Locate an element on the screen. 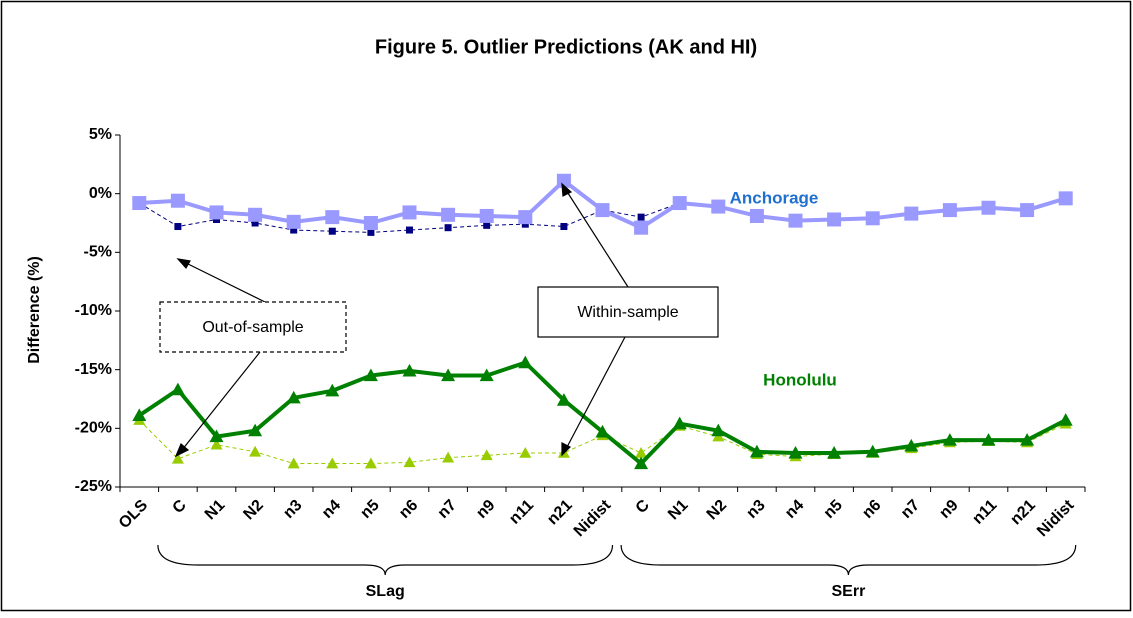 This screenshot has height=618, width=1133. annotation: Within-sample is located at coordinates (627, 312).